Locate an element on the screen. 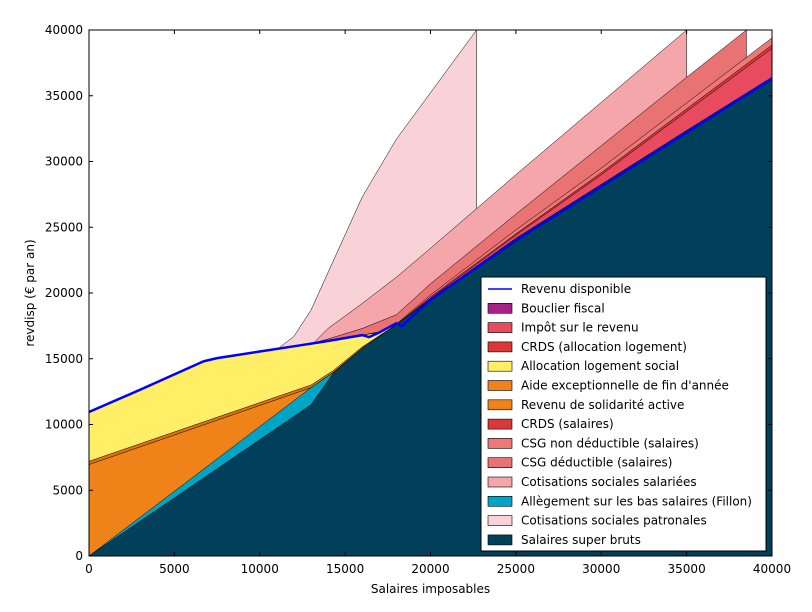 This screenshot has width=812, height=612. x-tick-label: 0 is located at coordinates (89, 569).